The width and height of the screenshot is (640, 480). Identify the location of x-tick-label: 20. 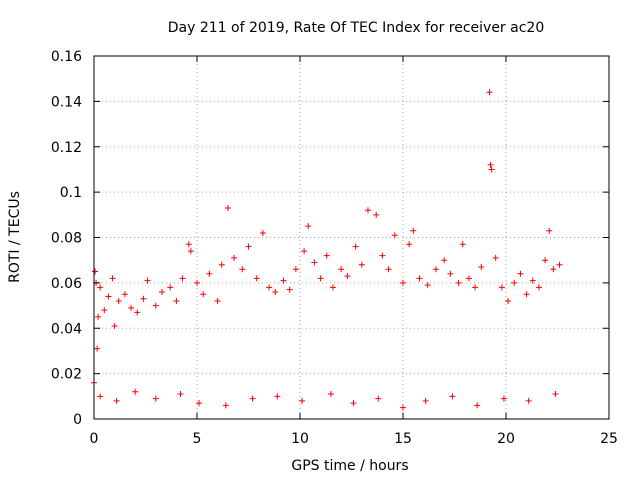
(506, 439).